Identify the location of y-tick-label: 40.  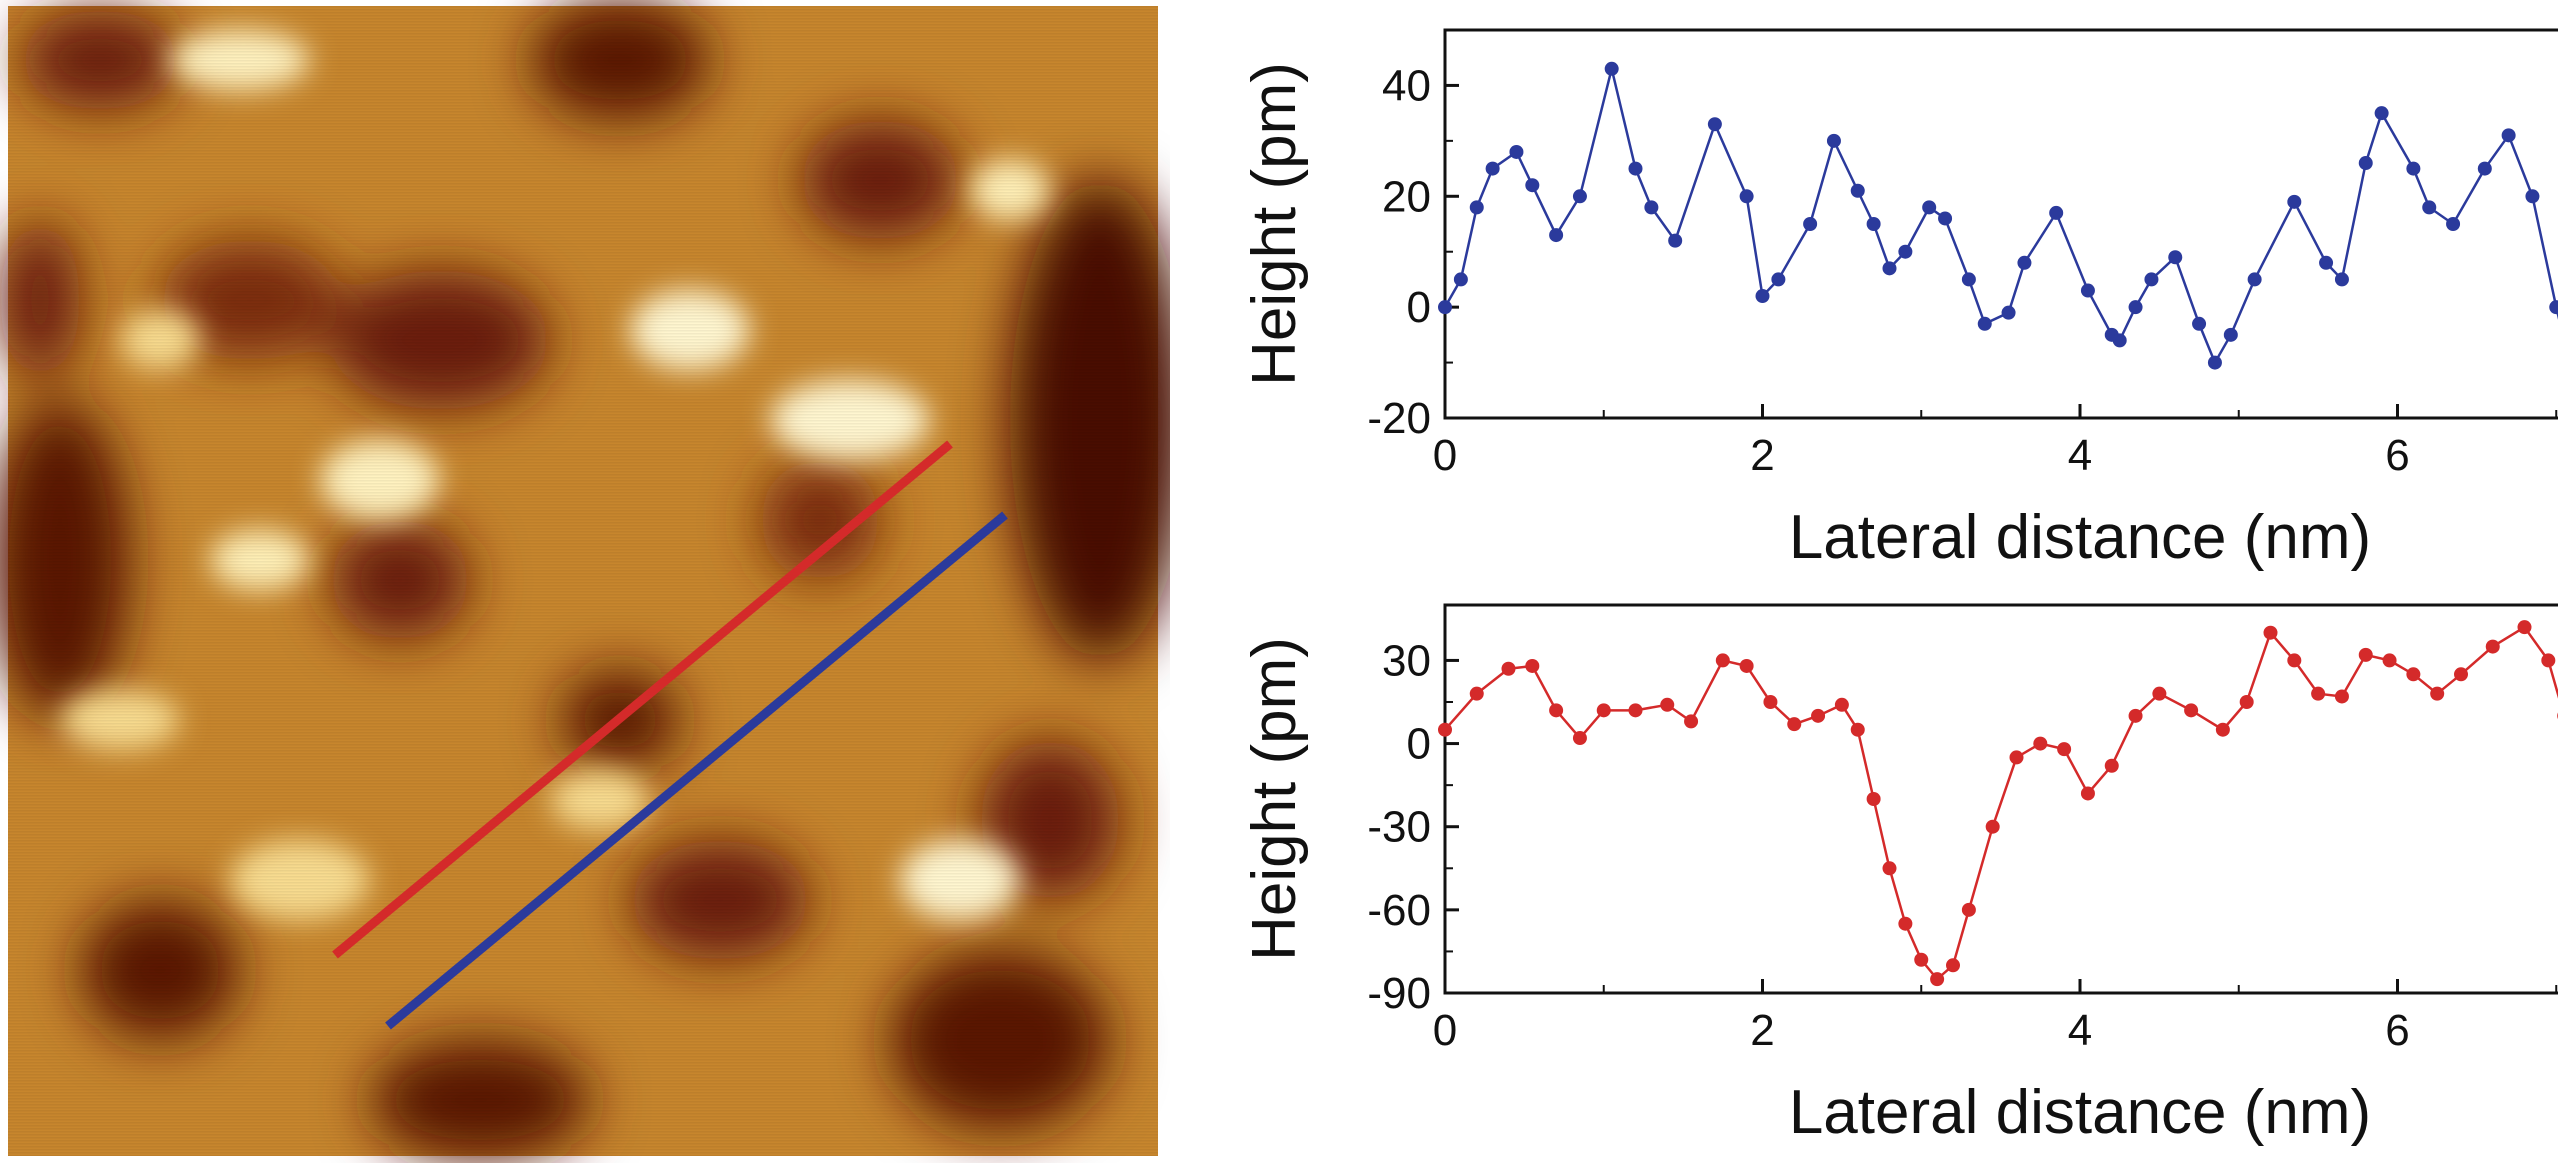
(1406, 85).